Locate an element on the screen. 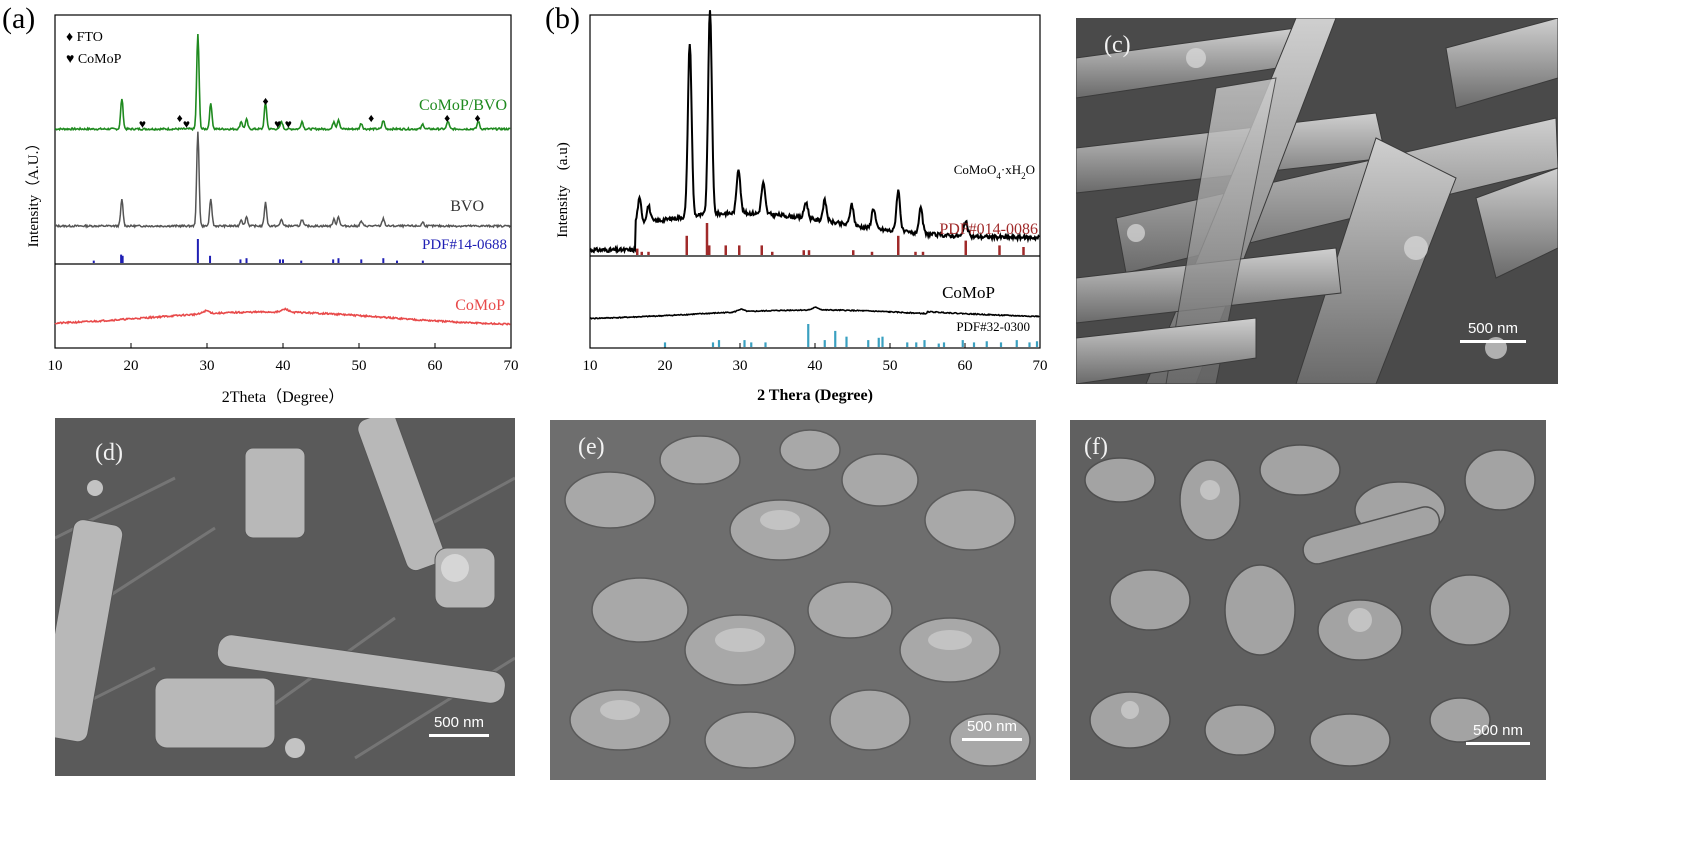 Image resolution: width=1706 pixels, height=860 pixels. label-comop-bvo: CoMoP/BVO is located at coordinates (463, 105).